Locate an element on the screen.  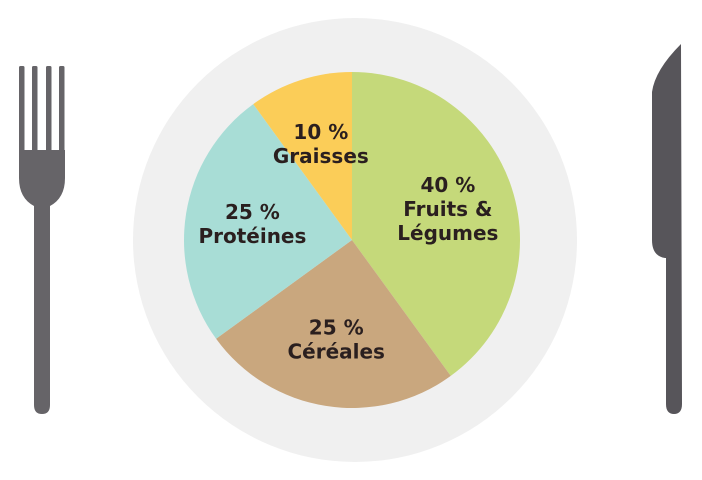
slice-percent-label: 40 % is located at coordinates (447, 185).